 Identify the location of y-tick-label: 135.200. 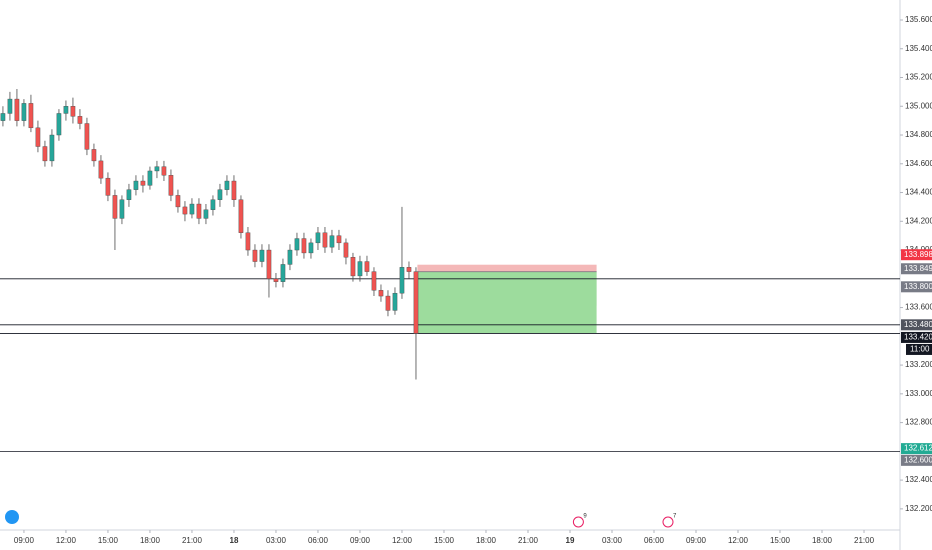
(918, 77).